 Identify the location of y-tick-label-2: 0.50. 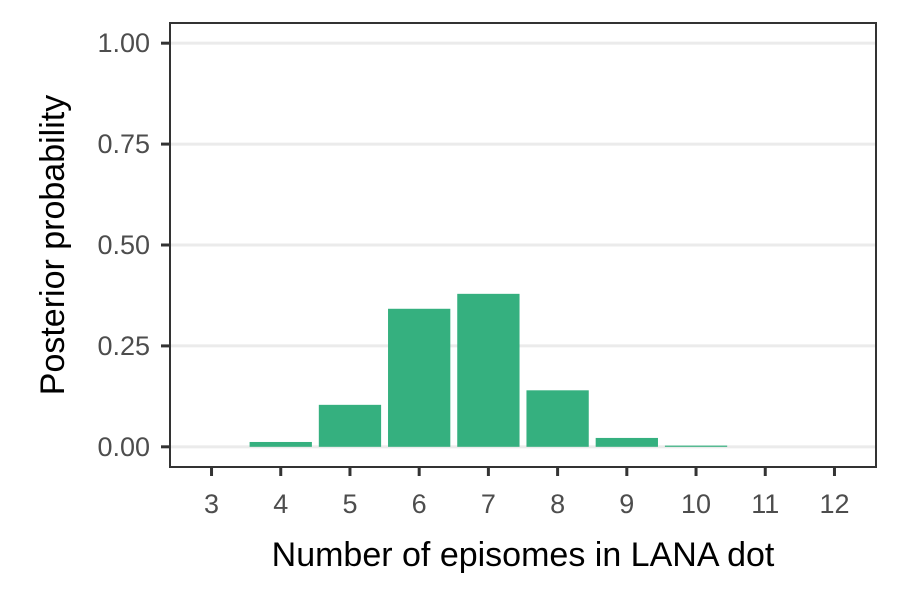
(123, 245).